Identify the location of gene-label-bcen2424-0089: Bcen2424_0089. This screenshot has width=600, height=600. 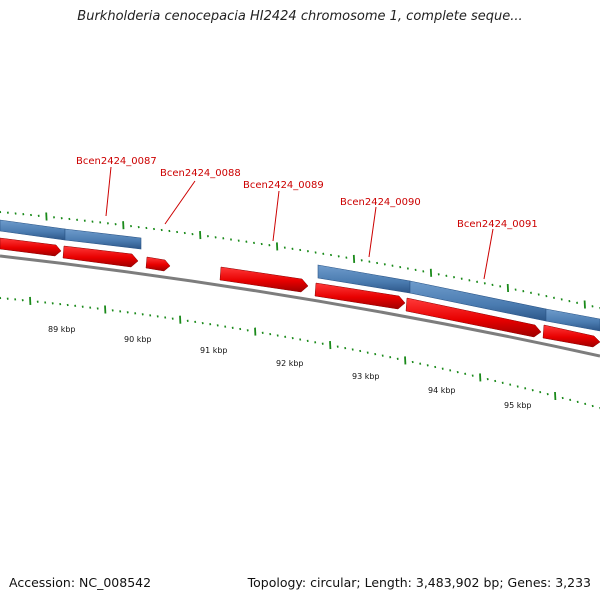
(283, 185).